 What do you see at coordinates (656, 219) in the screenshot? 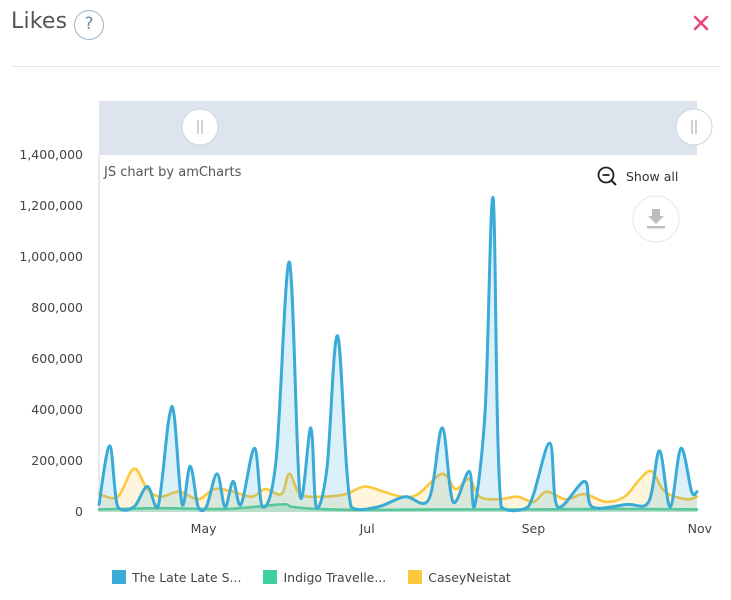
I see `download-icon` at bounding box center [656, 219].